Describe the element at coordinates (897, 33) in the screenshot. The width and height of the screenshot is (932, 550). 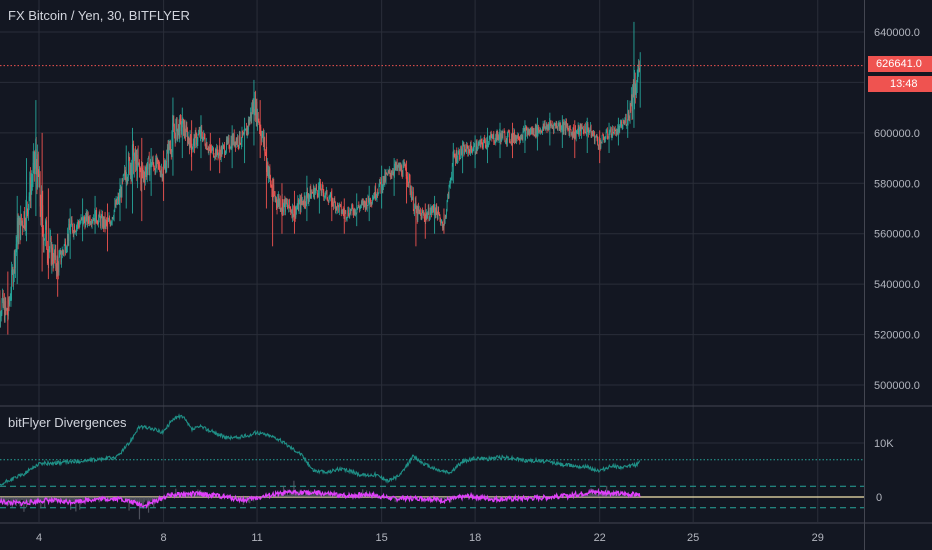
I see `y-tick-label: 640000.0` at that location.